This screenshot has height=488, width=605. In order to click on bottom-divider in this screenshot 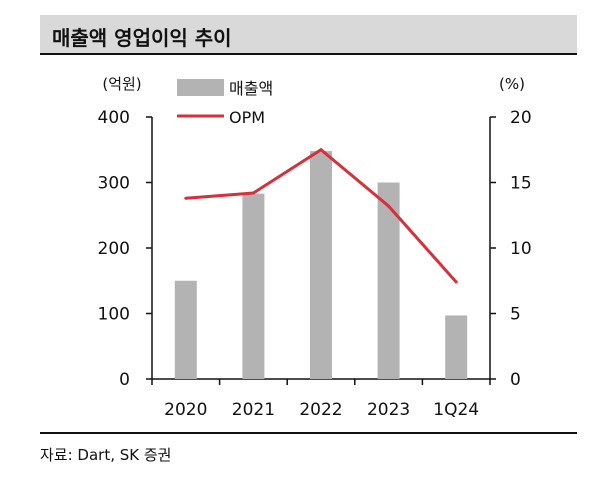, I will do `click(308, 433)`.